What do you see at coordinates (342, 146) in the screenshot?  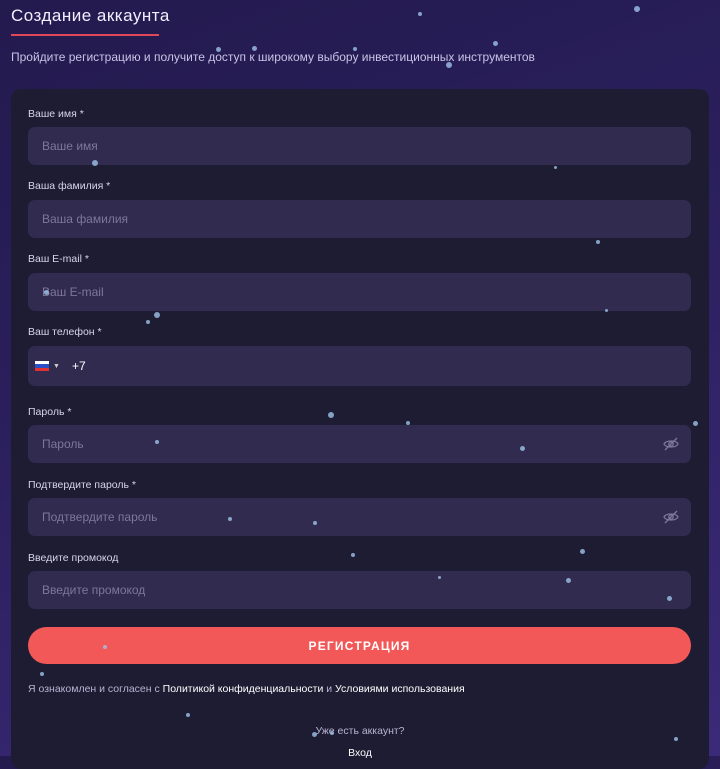 I see `first-name-input` at bounding box center [342, 146].